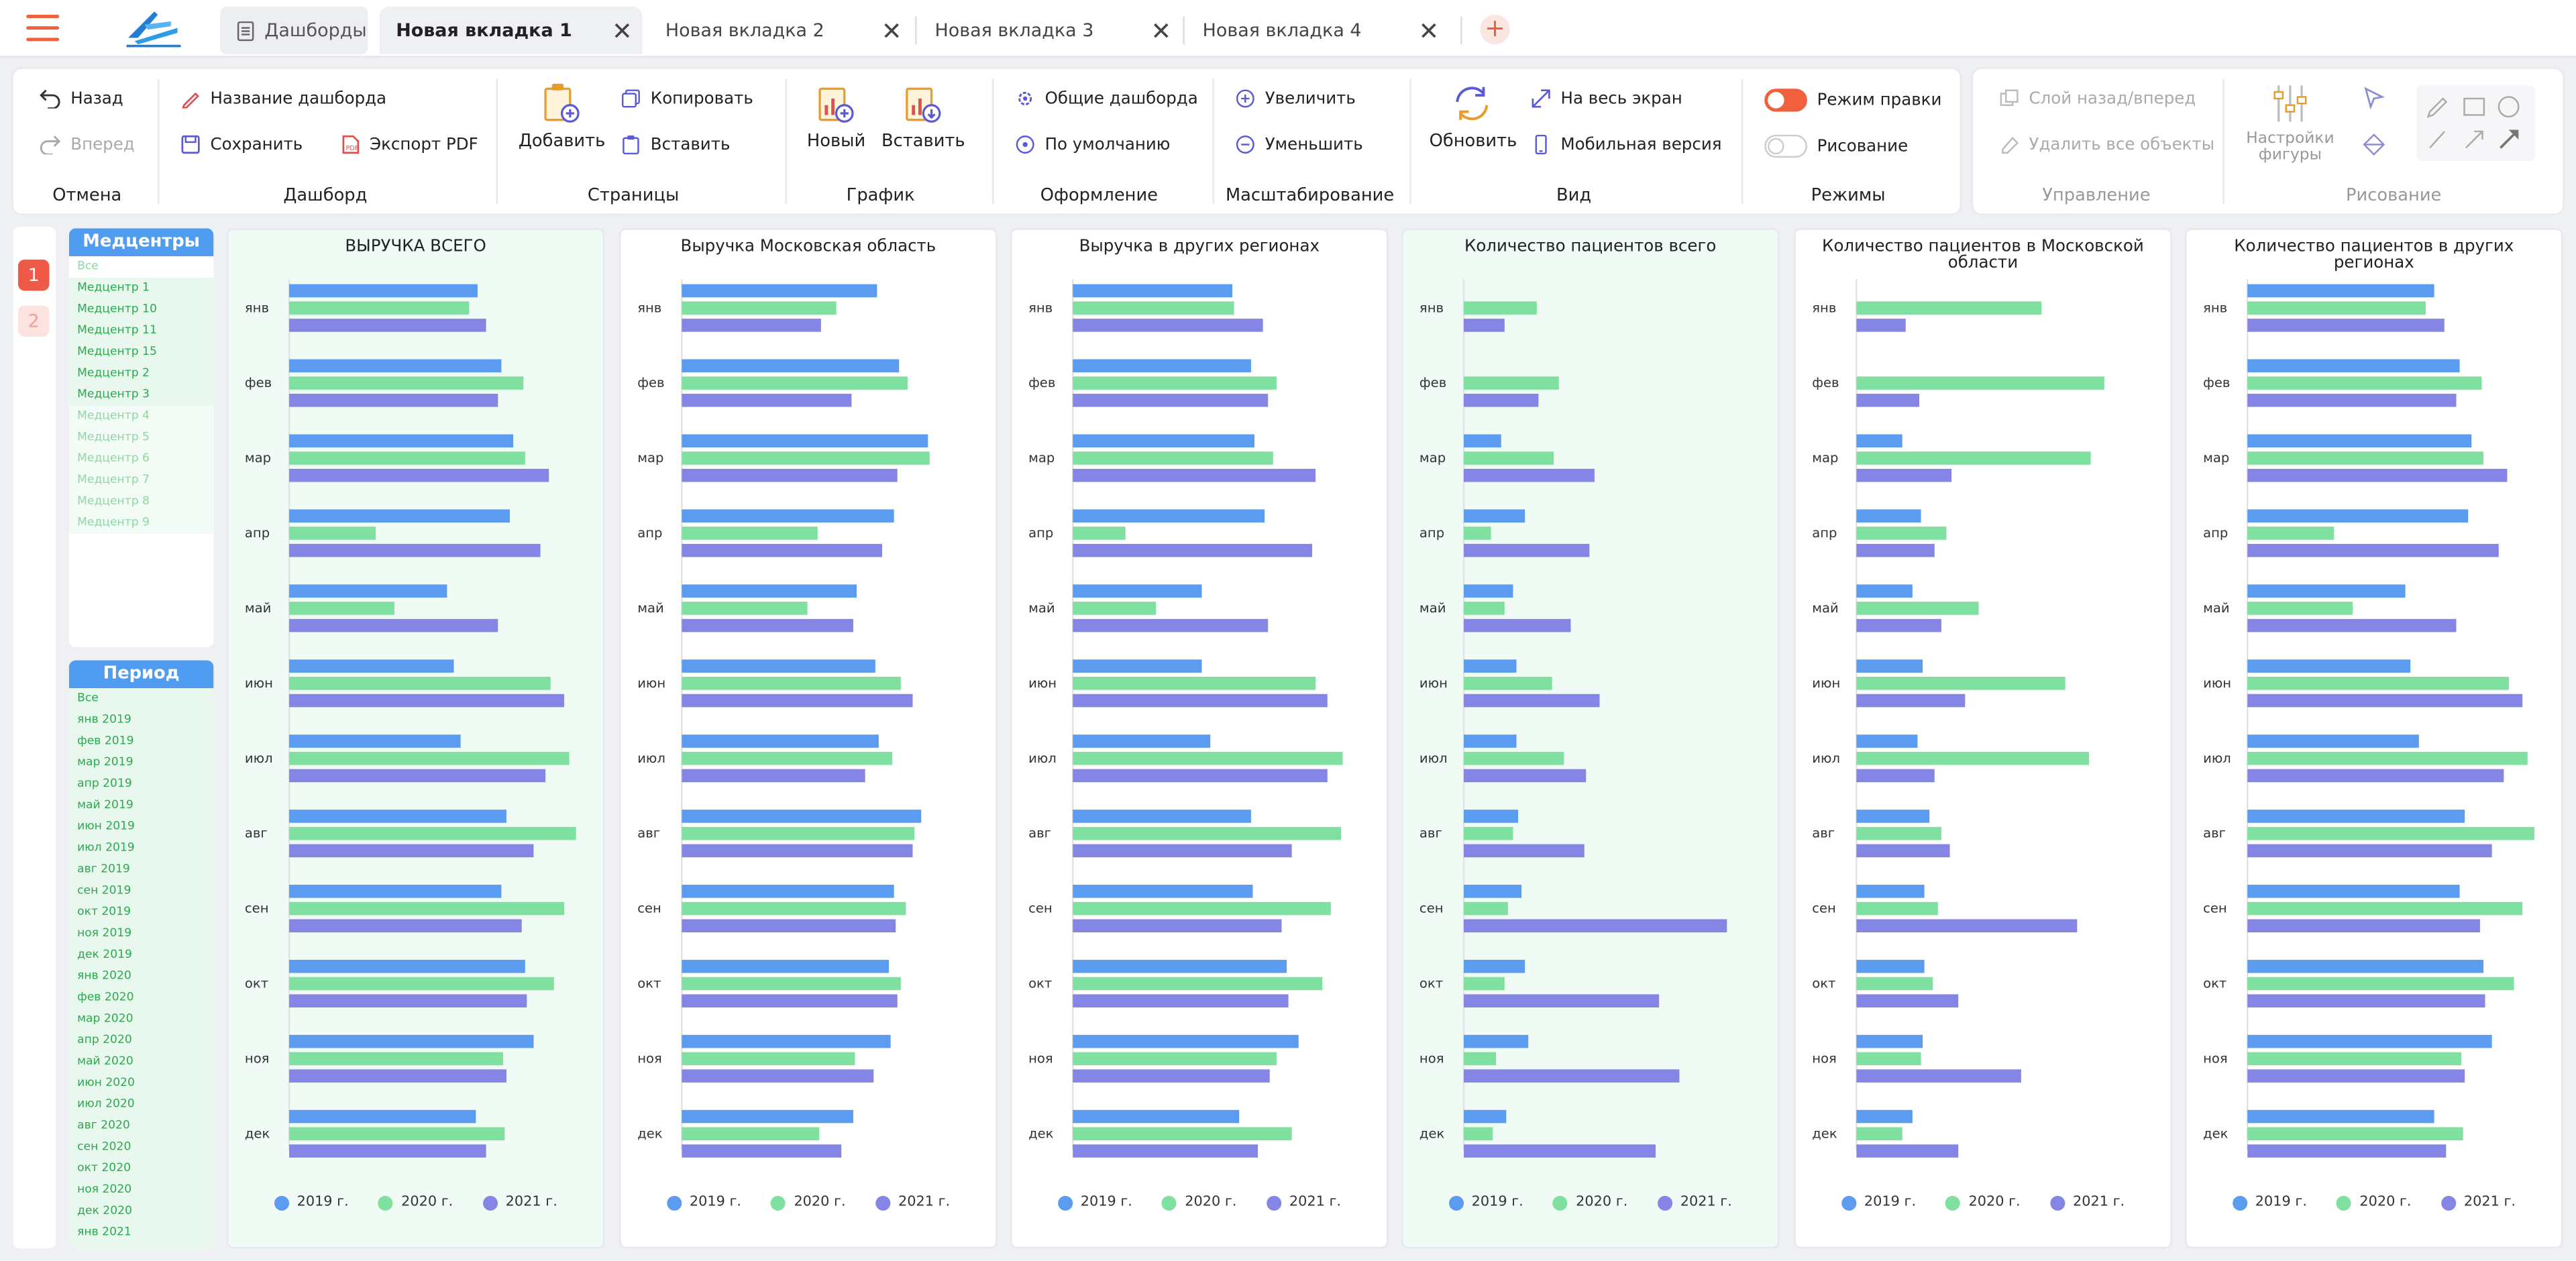 This screenshot has width=2576, height=1261. What do you see at coordinates (141, 331) in the screenshot?
I see `filter-item-center: Медцентр 11` at bounding box center [141, 331].